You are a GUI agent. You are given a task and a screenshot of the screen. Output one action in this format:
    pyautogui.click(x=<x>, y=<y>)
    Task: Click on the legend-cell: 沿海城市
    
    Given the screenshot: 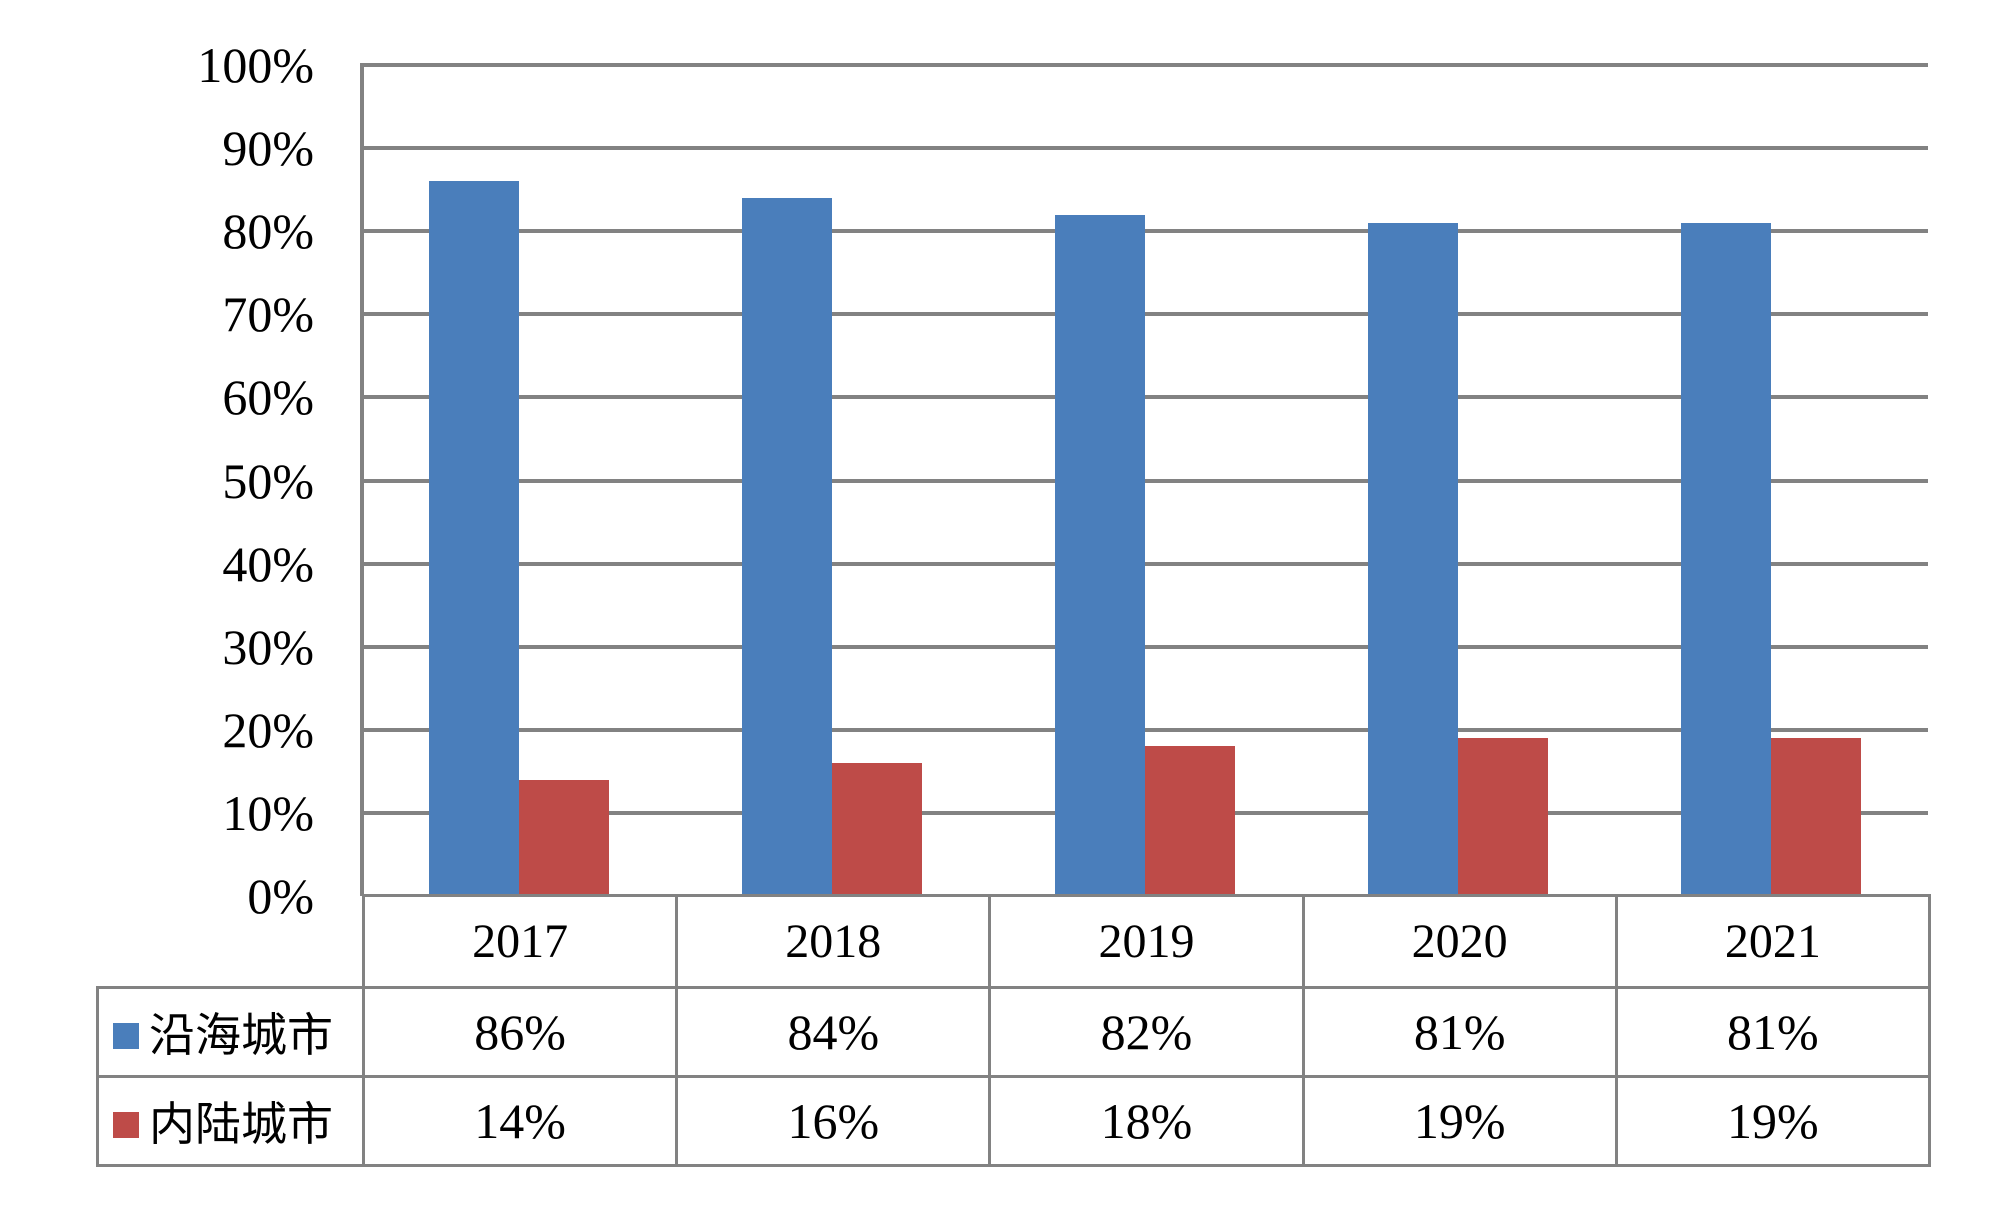 What is the action you would take?
    pyautogui.click(x=230, y=1032)
    